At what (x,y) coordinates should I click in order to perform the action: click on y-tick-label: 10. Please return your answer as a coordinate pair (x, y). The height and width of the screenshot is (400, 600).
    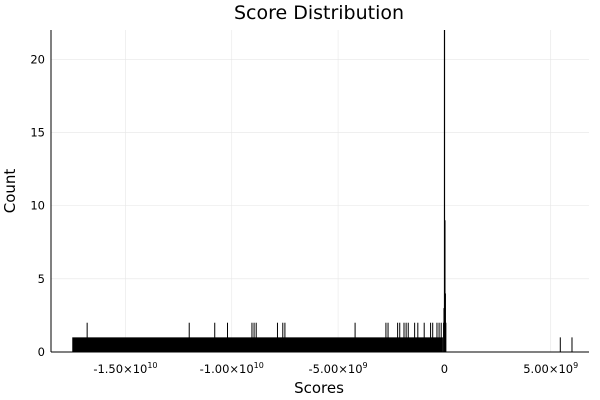
    Looking at the image, I should click on (37, 206).